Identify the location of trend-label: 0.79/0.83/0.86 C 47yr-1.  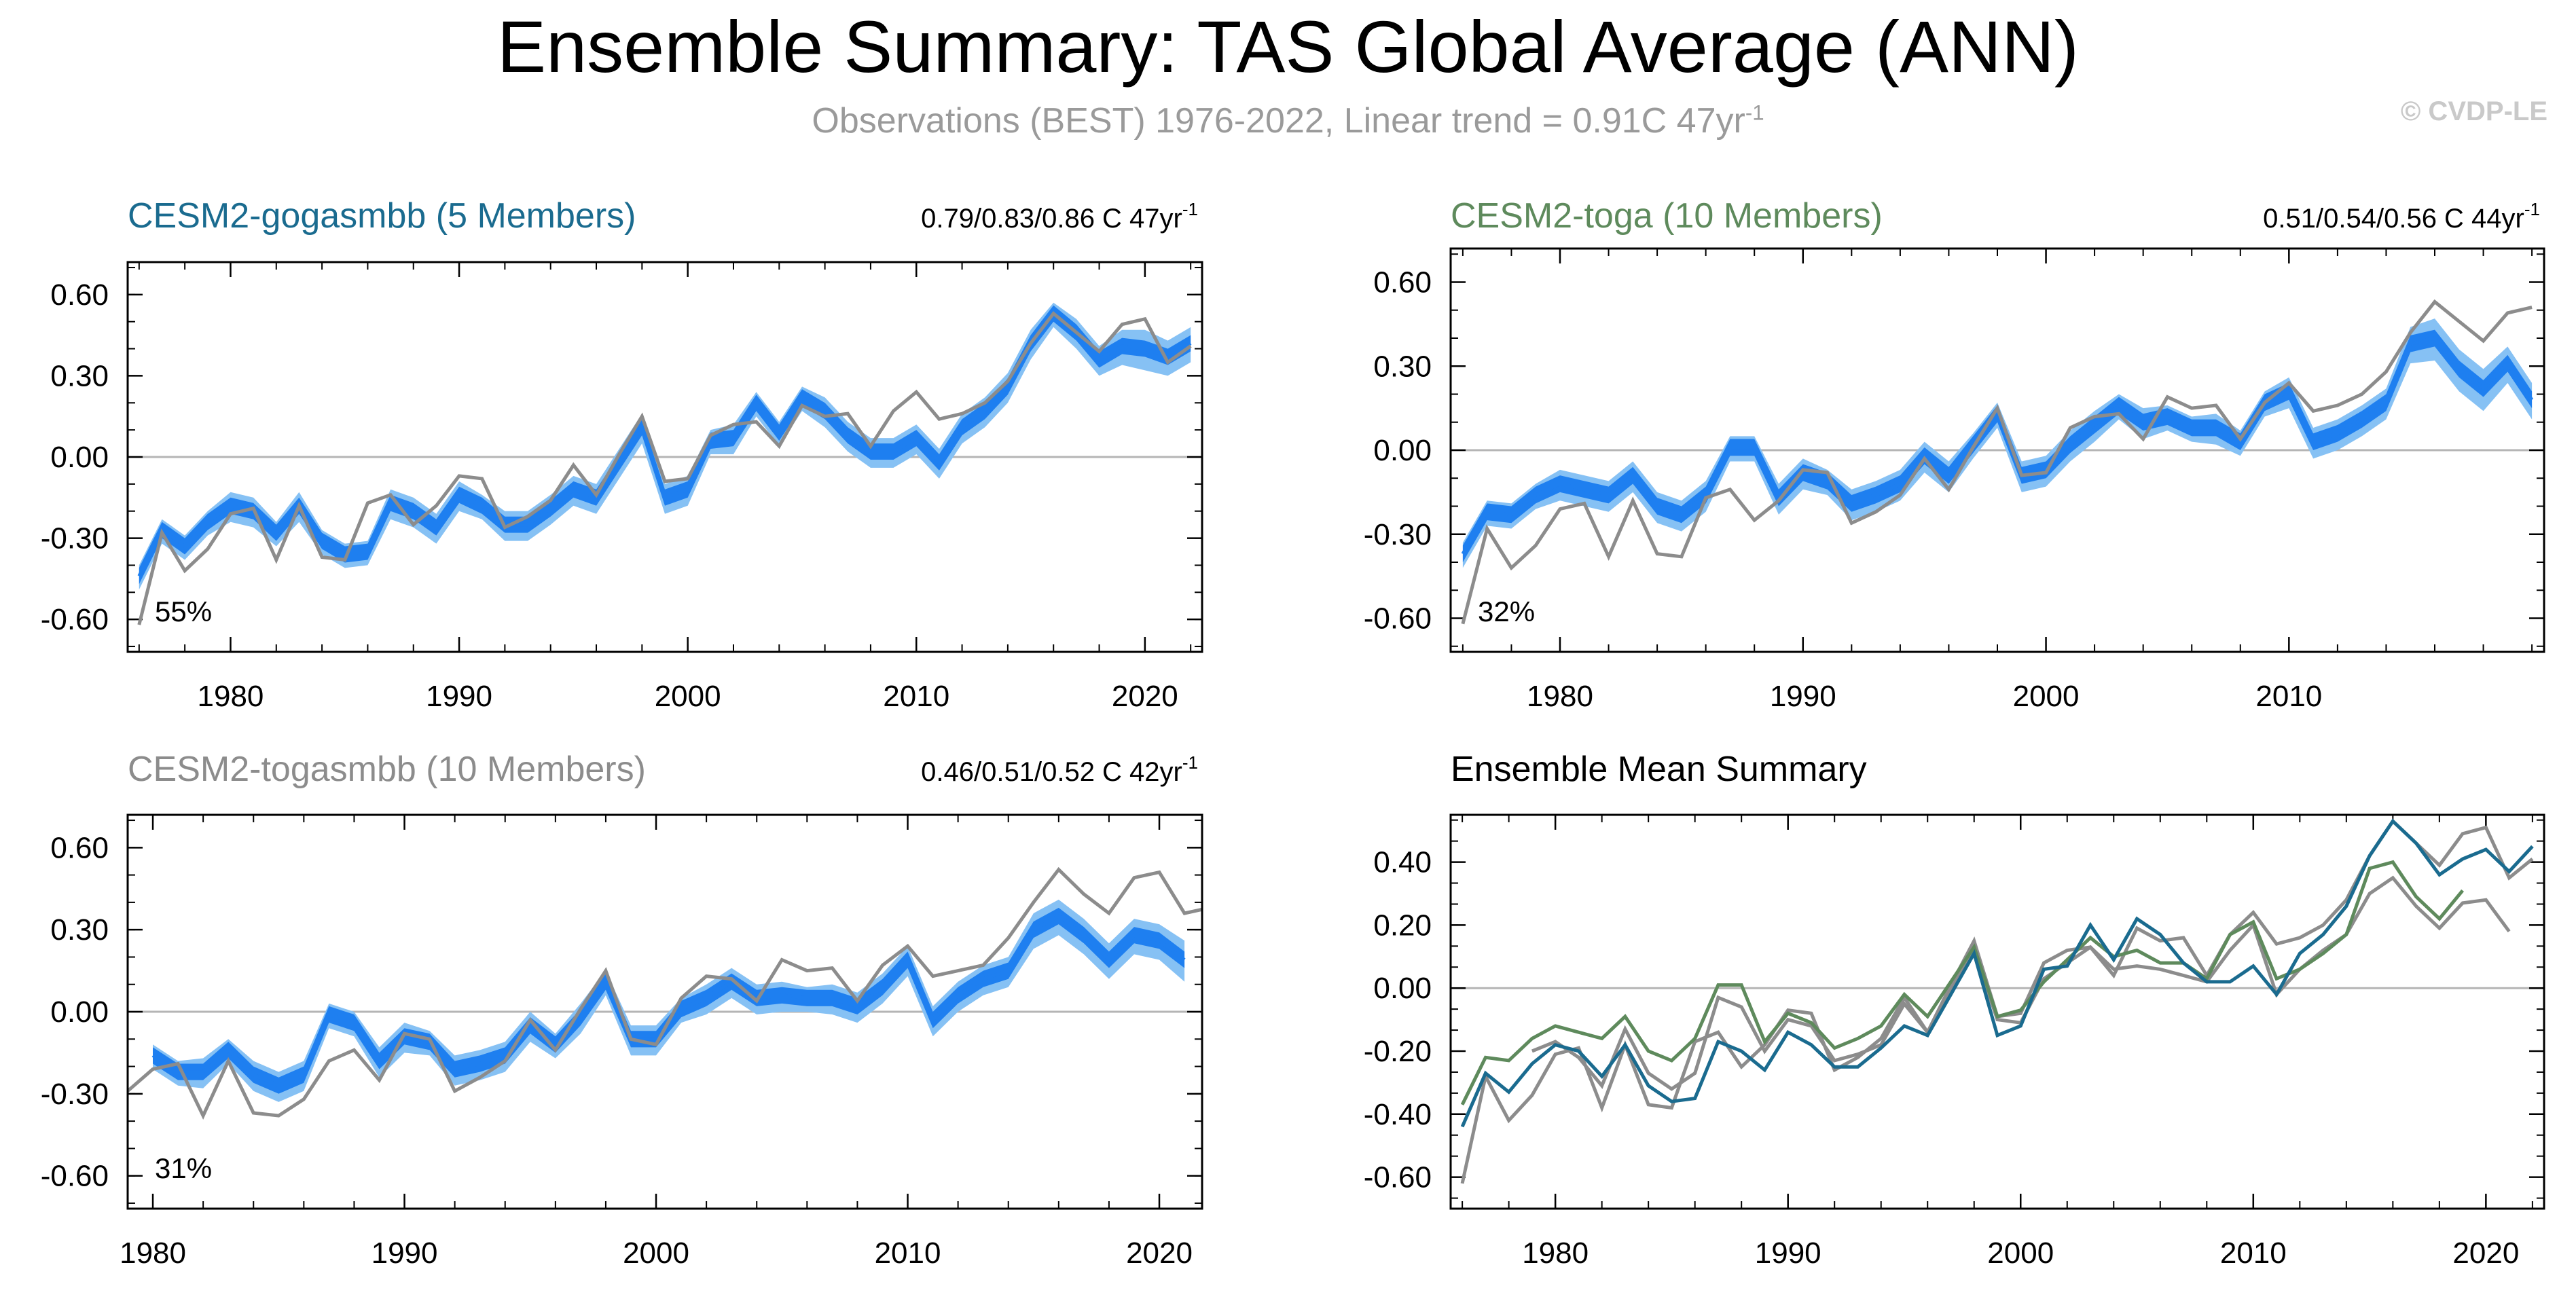
(1059, 216).